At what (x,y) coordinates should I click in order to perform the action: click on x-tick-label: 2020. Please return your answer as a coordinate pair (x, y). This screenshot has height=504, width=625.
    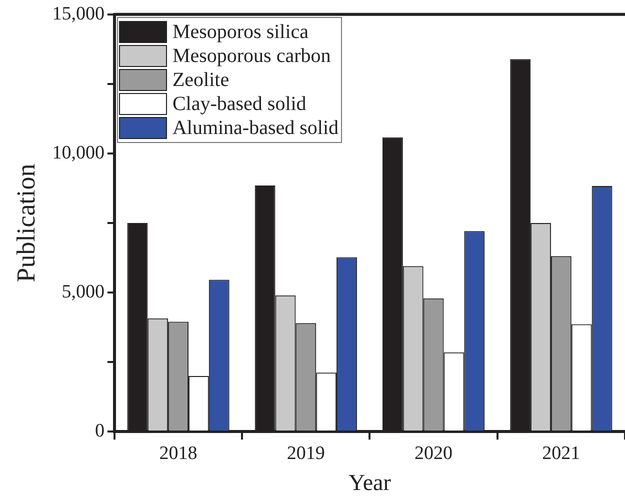
    Looking at the image, I should click on (433, 453).